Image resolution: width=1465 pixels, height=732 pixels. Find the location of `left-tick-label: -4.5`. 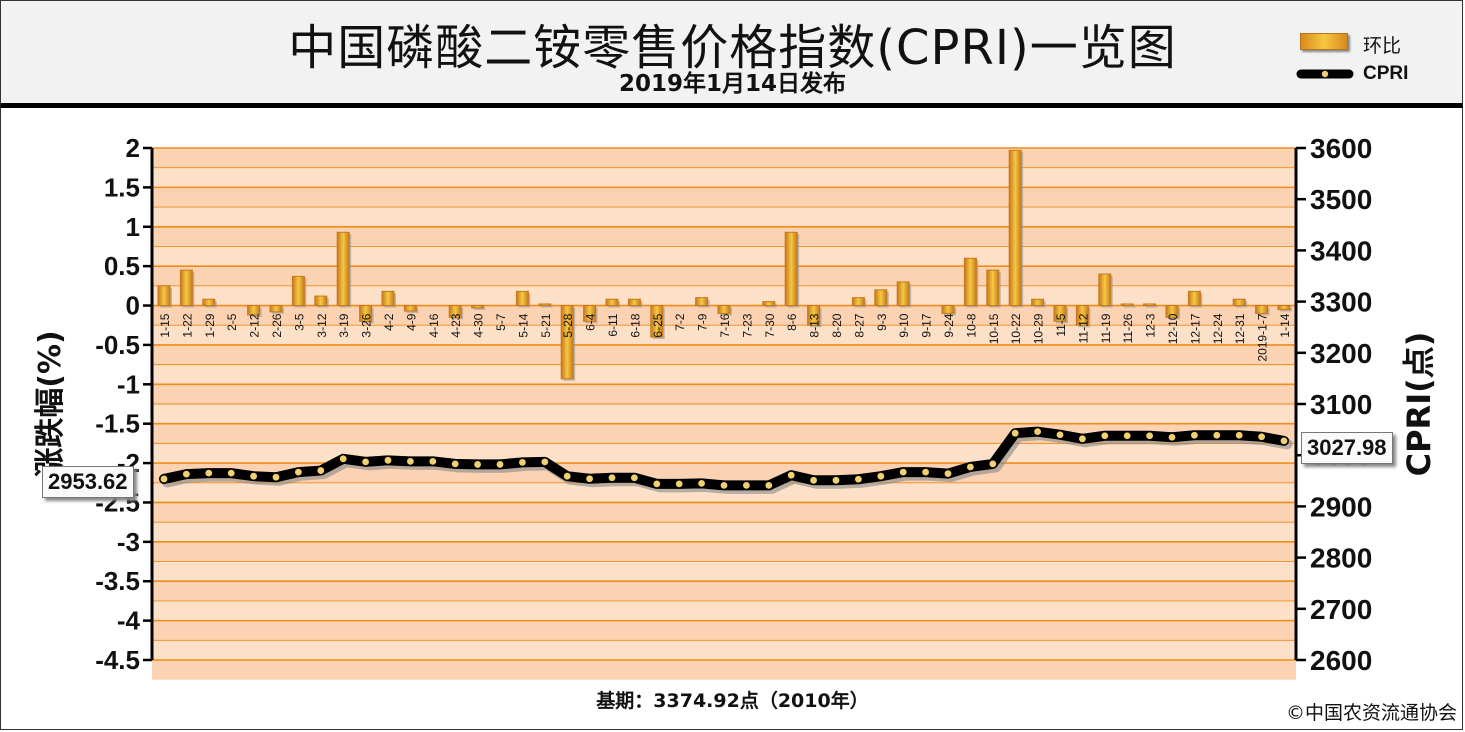

left-tick-label: -4.5 is located at coordinates (117, 660).